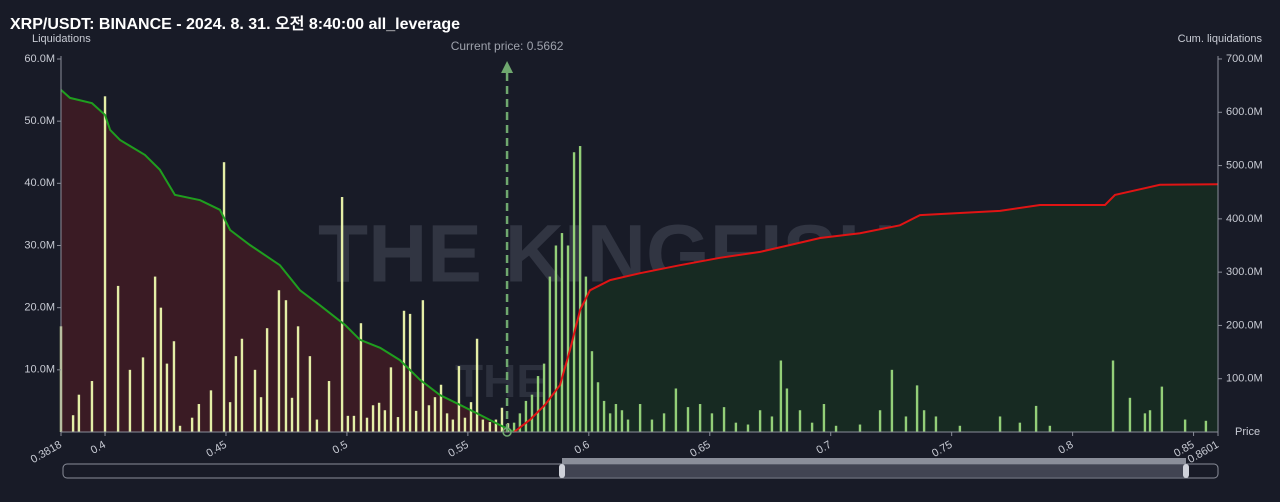  I want to click on y2-axis-label: Cum. liquidations, so click(1220, 39).